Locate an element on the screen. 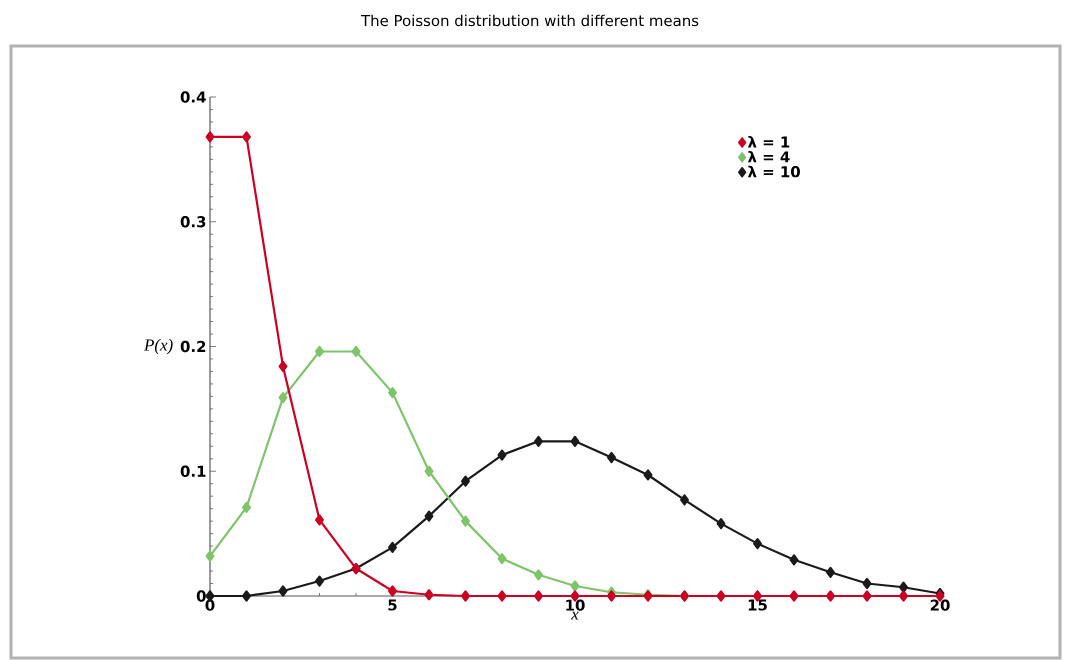 This screenshot has width=1065, height=660. legend-label: λ = 10 is located at coordinates (773, 171).